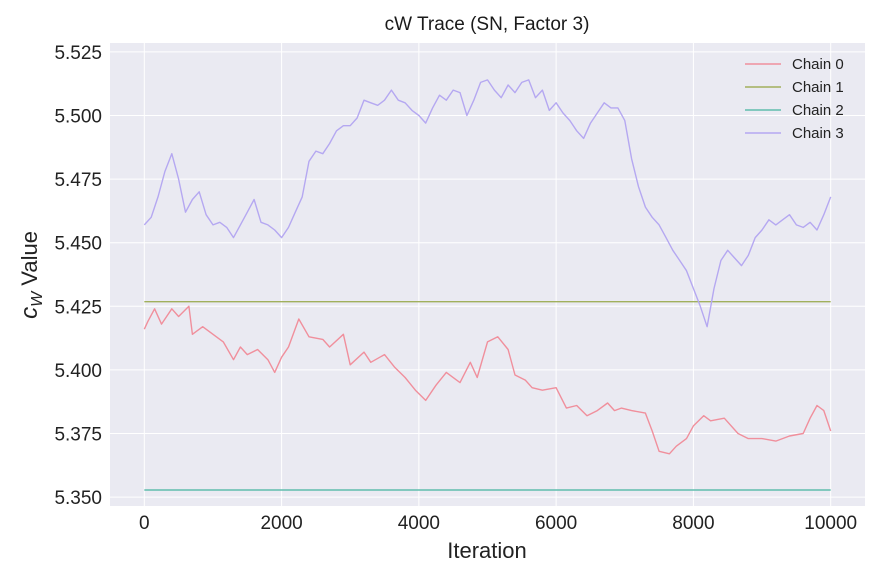  What do you see at coordinates (556, 523) in the screenshot?
I see `x-tick-label: 6000` at bounding box center [556, 523].